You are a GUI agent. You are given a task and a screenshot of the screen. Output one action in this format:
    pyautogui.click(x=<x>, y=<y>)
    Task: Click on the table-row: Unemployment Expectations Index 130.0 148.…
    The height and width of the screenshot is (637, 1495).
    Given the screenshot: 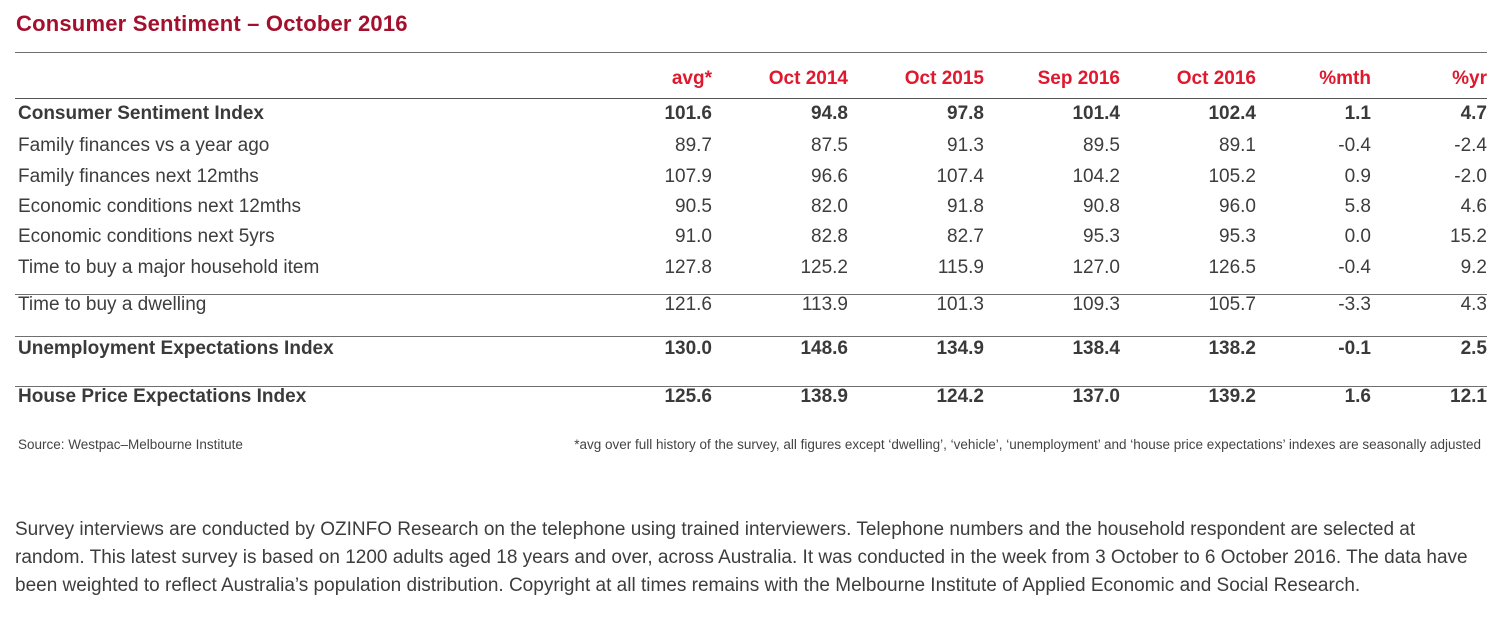 What is the action you would take?
    pyautogui.click(x=751, y=349)
    